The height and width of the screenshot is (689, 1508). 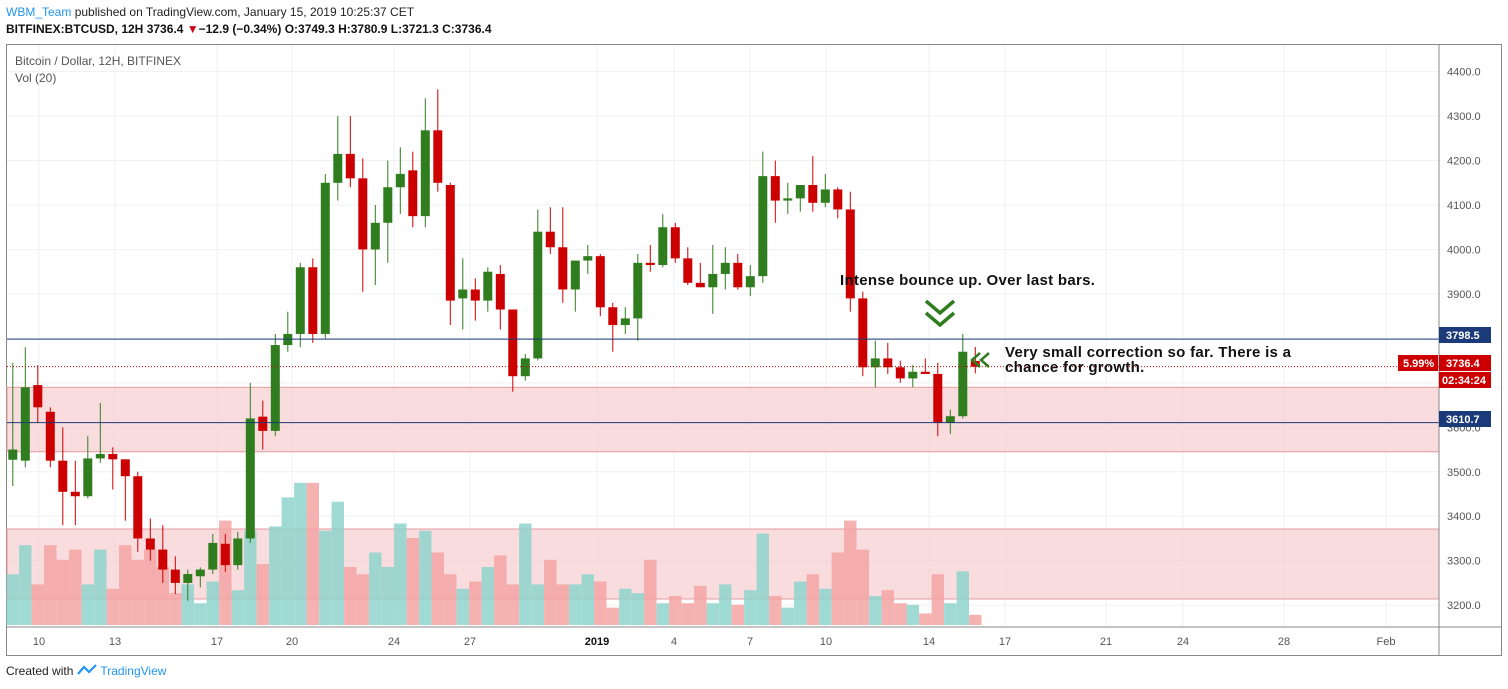 What do you see at coordinates (494, 553) in the screenshot?
I see `volume-bars` at bounding box center [494, 553].